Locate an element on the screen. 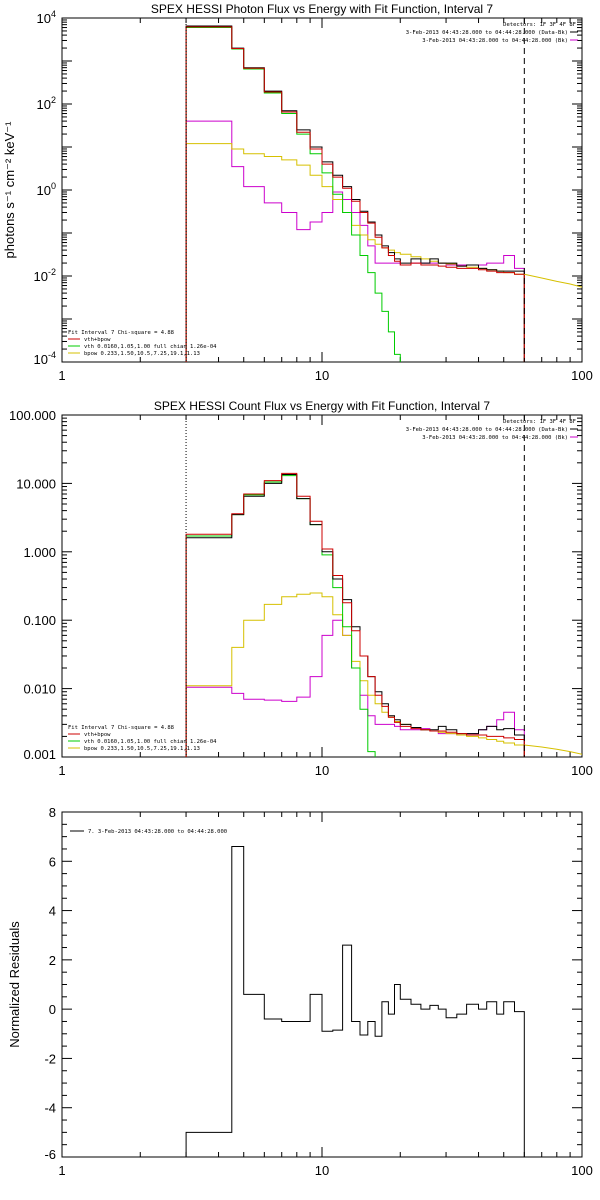 The width and height of the screenshot is (600, 1200). y-tick-label: 10⁰ is located at coordinates (46, 189).